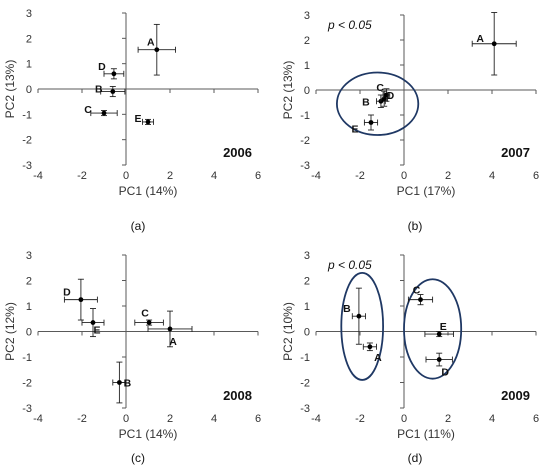  Describe the element at coordinates (10, 331) in the screenshot. I see `y-axis-title: PC2 (12%)` at that location.